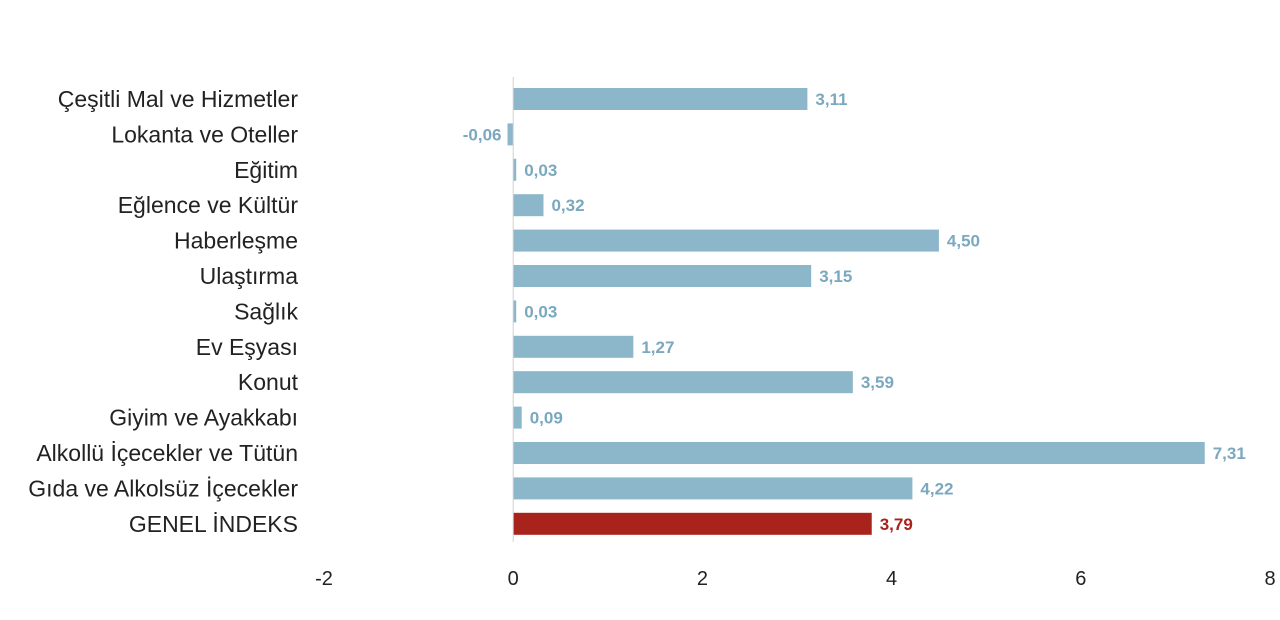 Image resolution: width=1280 pixels, height=620 pixels. I want to click on value-label: -0,06, so click(482, 134).